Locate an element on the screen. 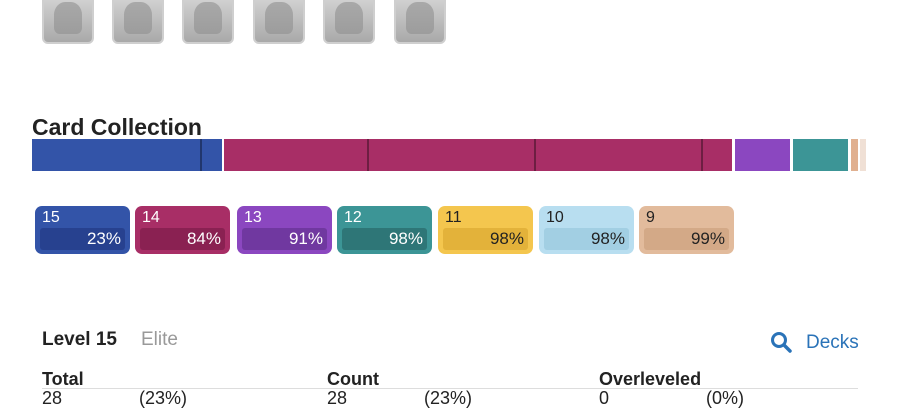 The width and height of the screenshot is (900, 409). badge-level: 10 is located at coordinates (555, 217).